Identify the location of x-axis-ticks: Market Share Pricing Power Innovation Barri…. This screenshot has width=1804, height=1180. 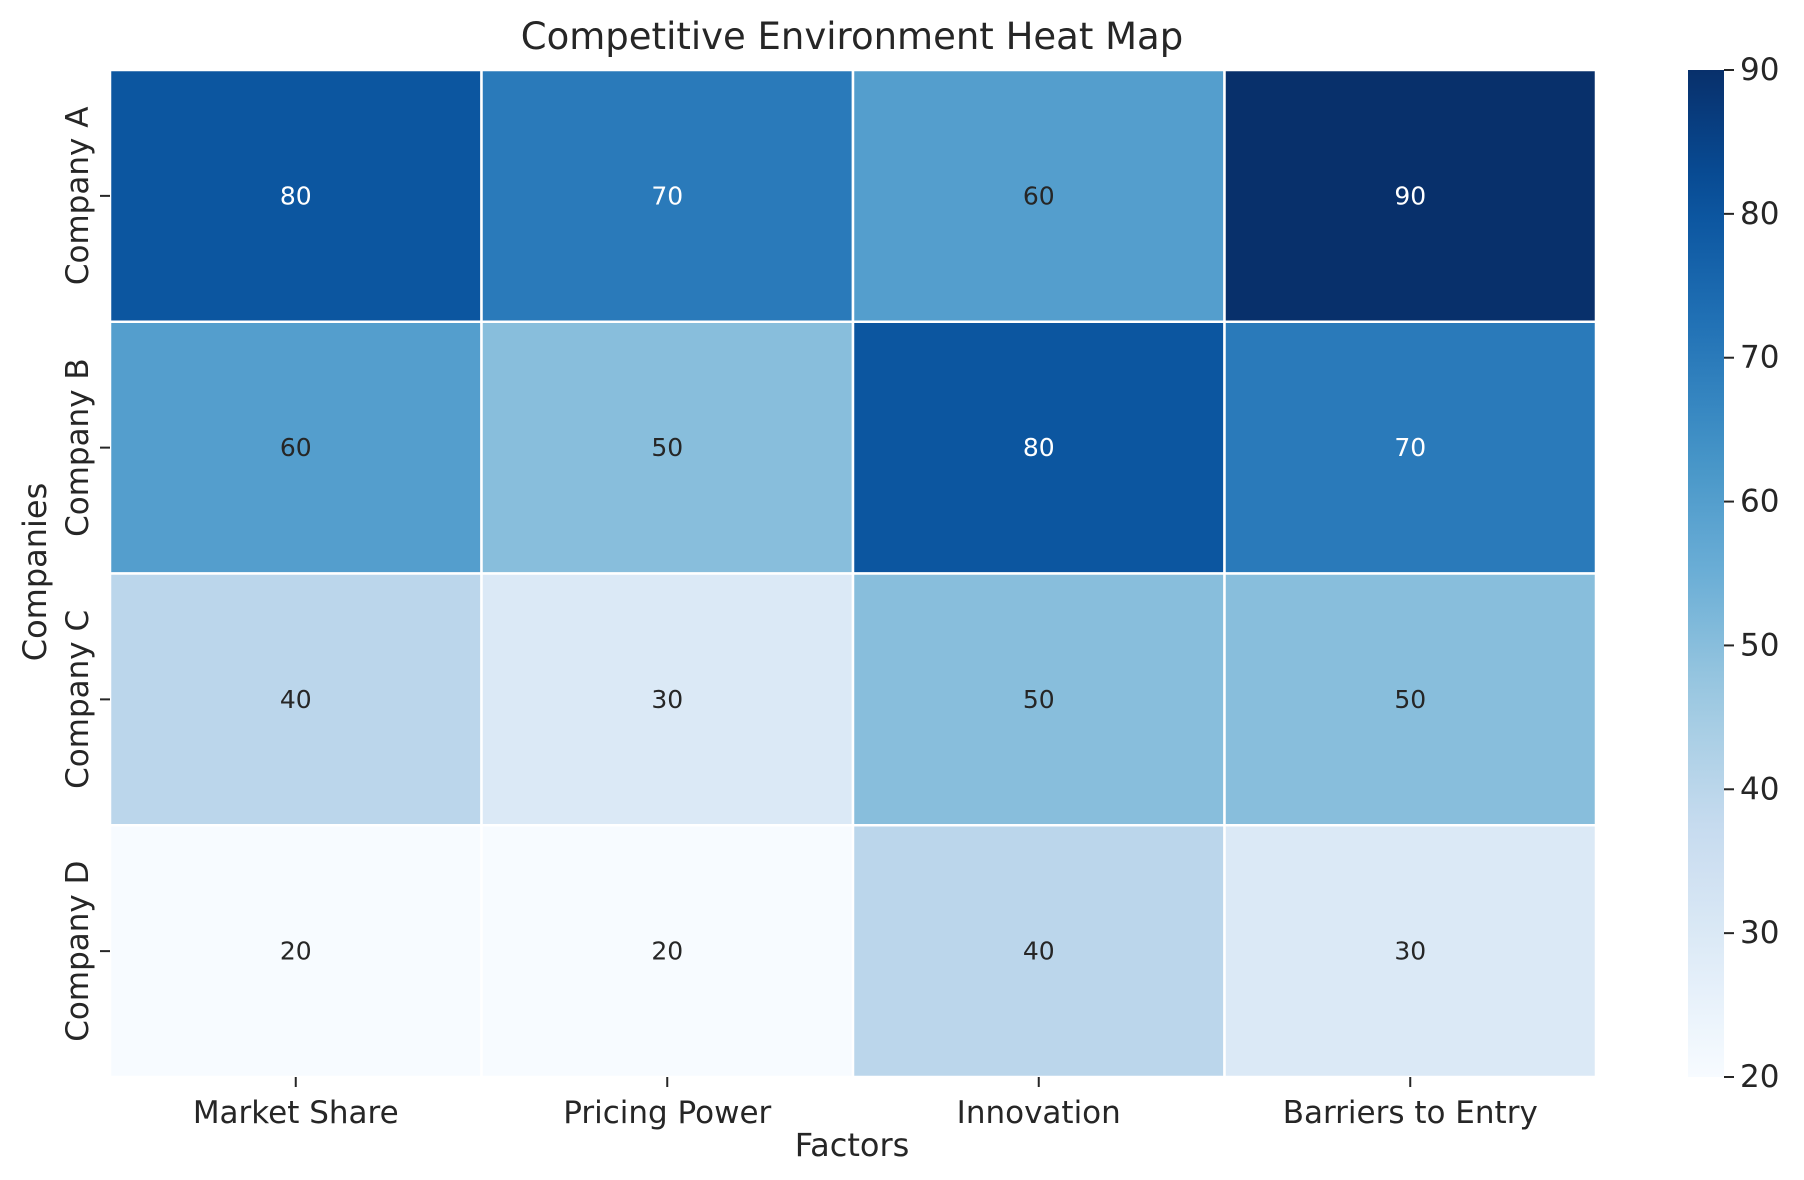
(865, 1104).